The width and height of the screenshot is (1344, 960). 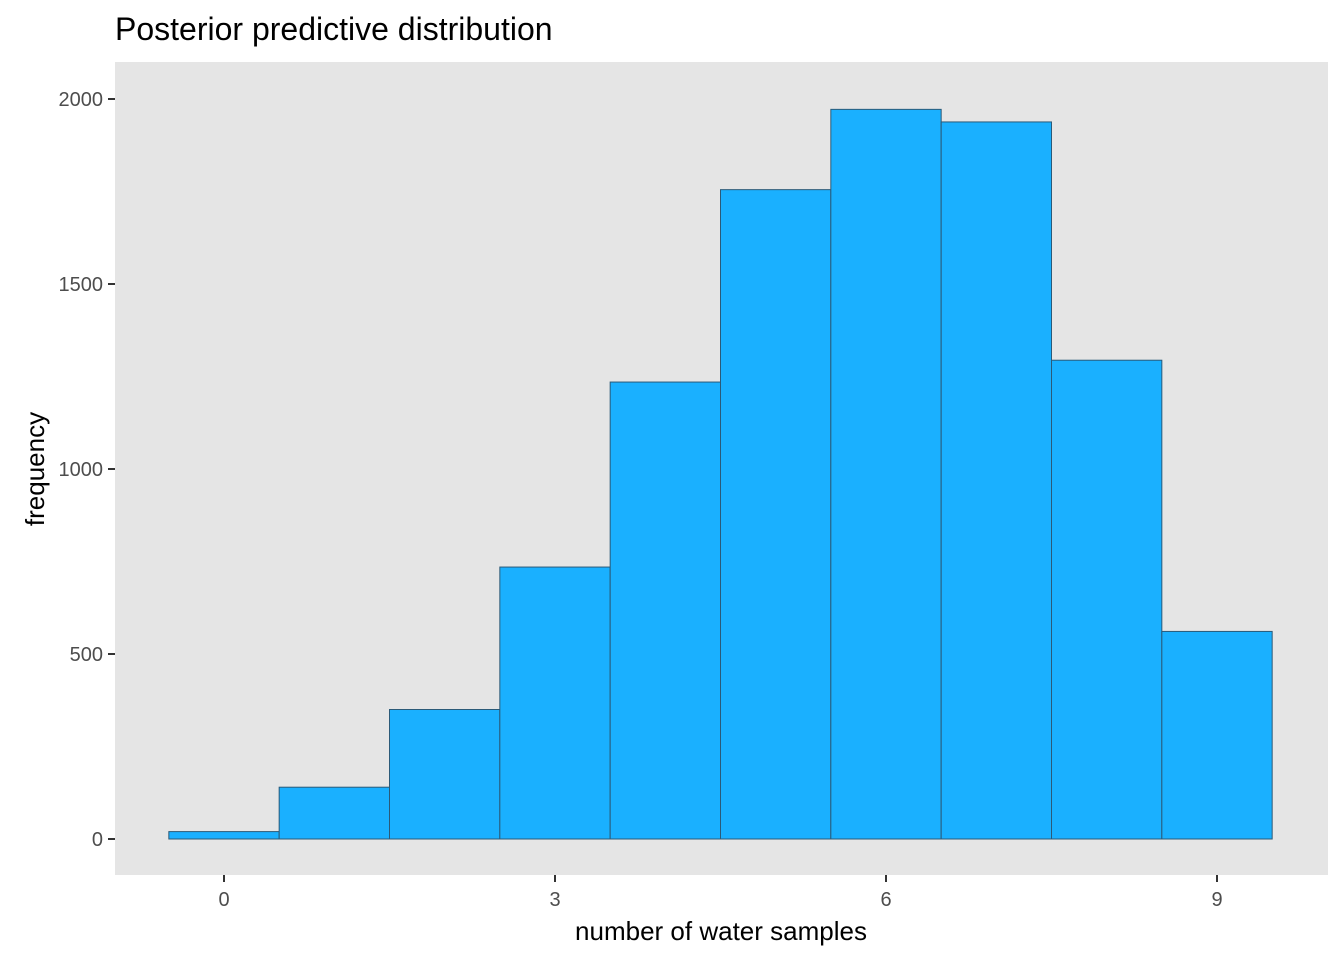 What do you see at coordinates (81, 285) in the screenshot?
I see `y-tick-label: 1500` at bounding box center [81, 285].